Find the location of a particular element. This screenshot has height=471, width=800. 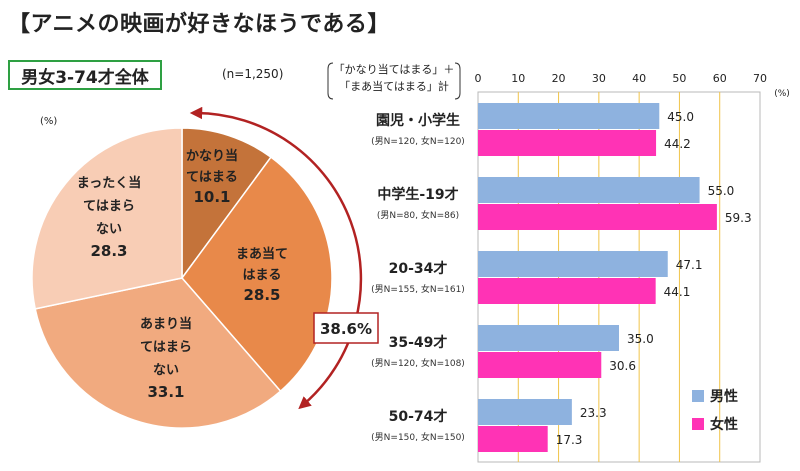

x-tick-label: 30 is located at coordinates (599, 78).